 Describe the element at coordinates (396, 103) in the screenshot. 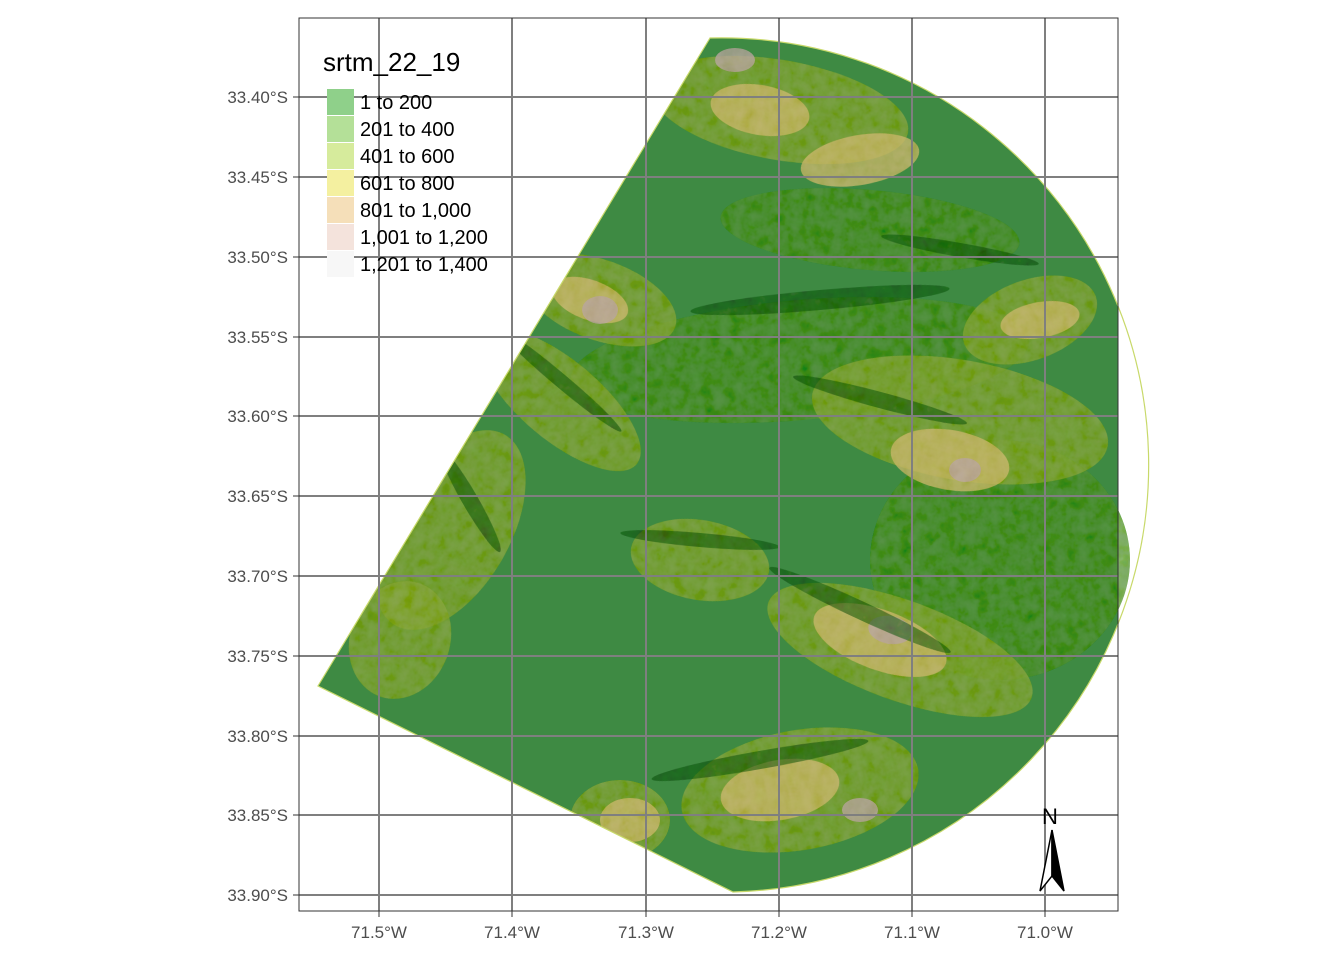

I see `legend-label: 1 to 200` at that location.